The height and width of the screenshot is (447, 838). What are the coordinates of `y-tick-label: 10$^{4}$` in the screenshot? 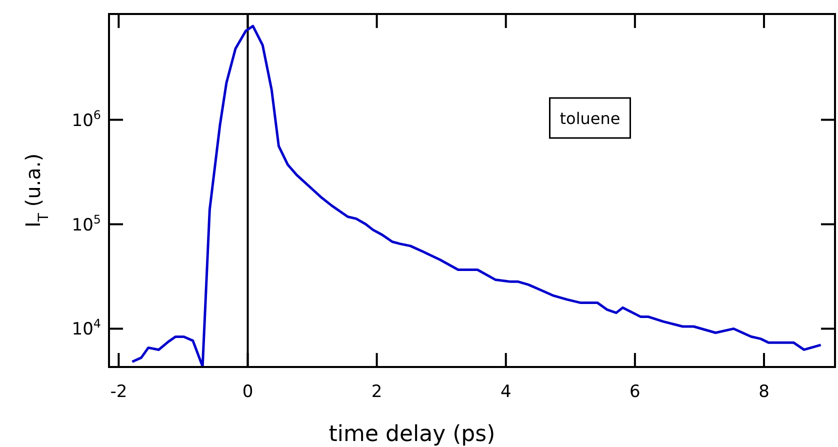 It's located at (86, 328).